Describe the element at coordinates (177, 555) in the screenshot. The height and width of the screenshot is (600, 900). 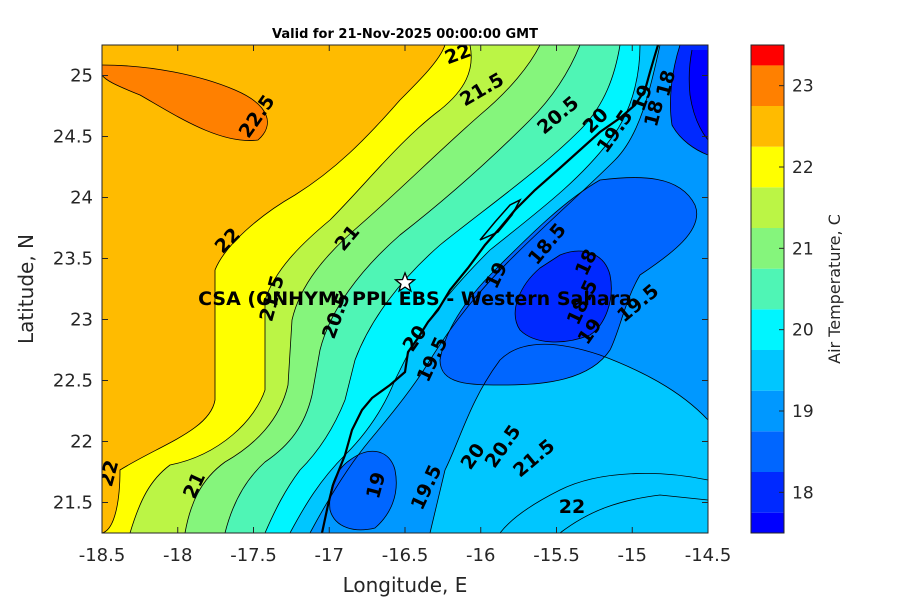
I see `x-tick-label: -18` at that location.